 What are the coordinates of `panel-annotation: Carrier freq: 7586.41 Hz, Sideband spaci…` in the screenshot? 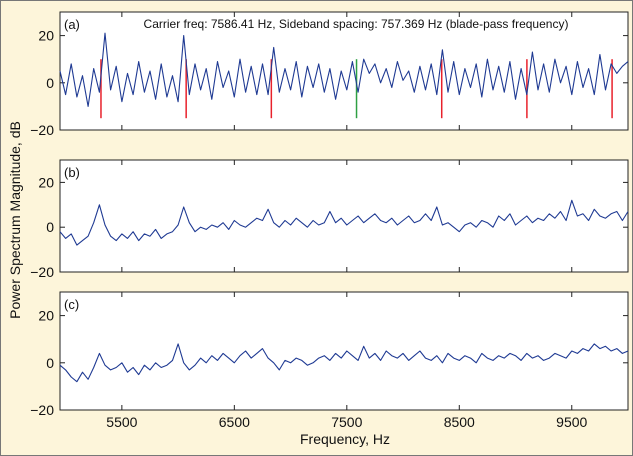 It's located at (356, 24).